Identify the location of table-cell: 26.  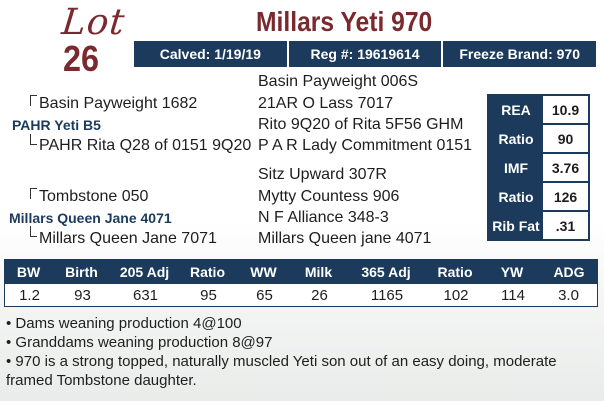
(319, 295).